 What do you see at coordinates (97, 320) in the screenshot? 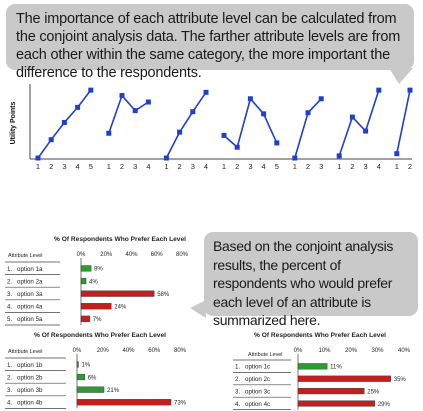
I see `bar-value-label: 7%` at bounding box center [97, 320].